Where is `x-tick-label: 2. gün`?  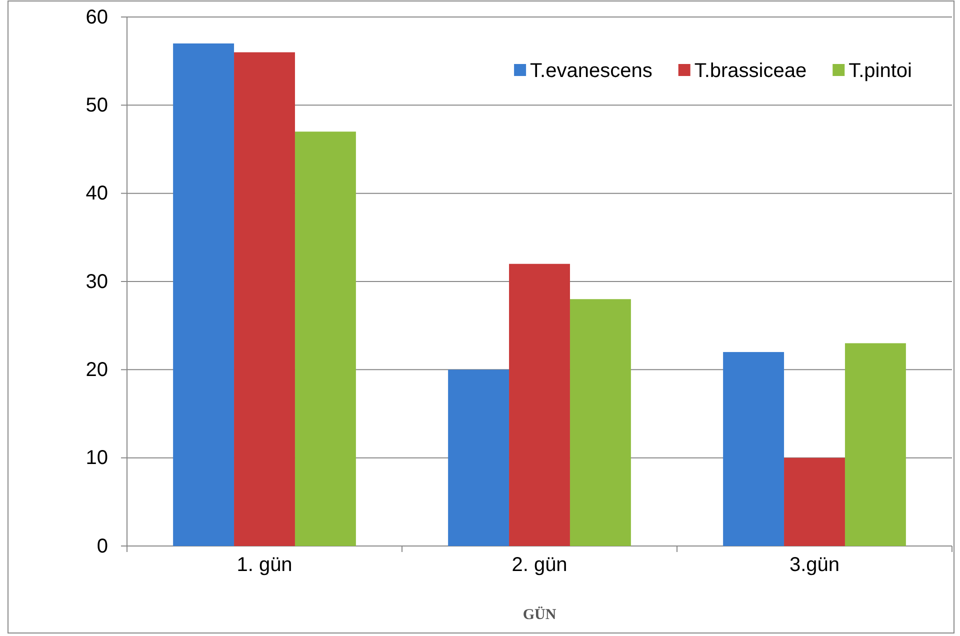
x-tick-label: 2. gün is located at coordinates (540, 565).